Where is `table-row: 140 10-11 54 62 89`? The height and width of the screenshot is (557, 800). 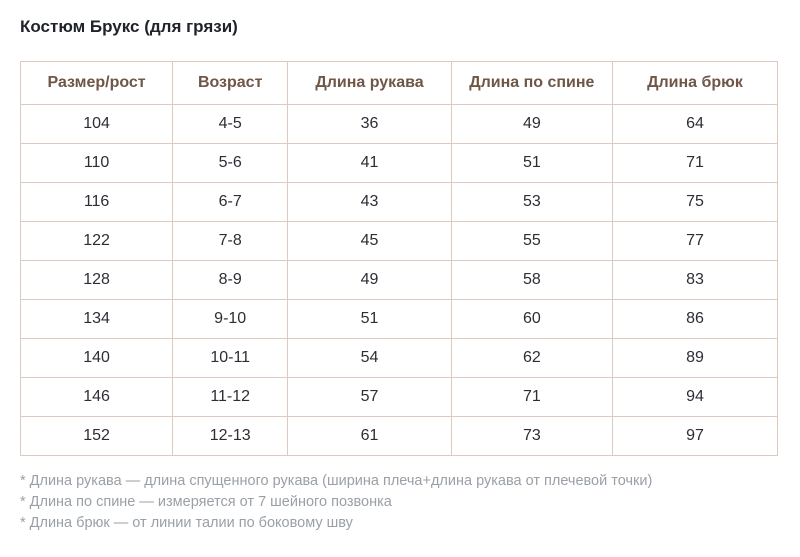
table-row: 140 10-11 54 62 89 is located at coordinates (399, 358).